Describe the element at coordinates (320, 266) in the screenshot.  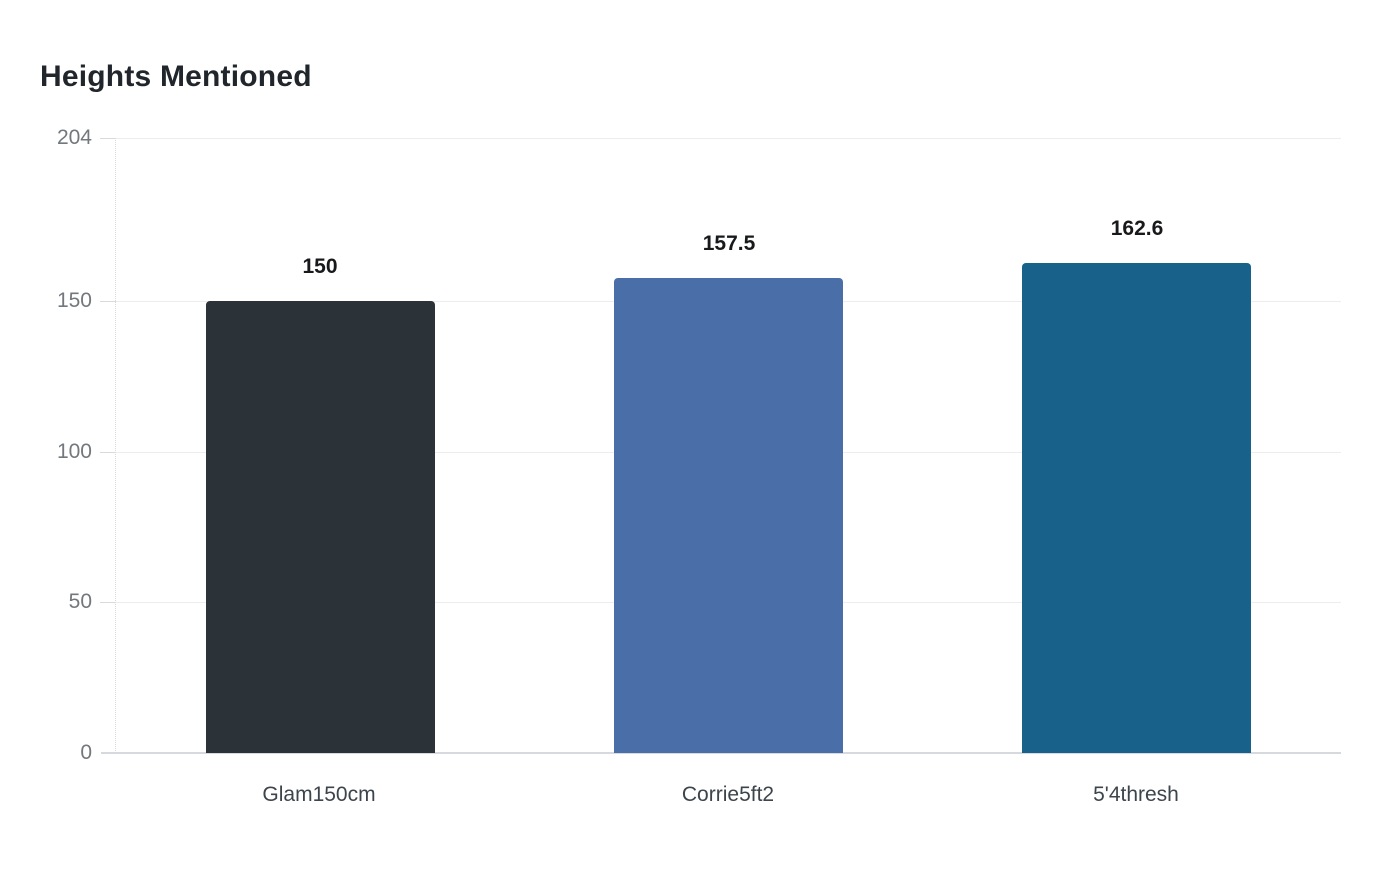
I see `bar-value-label: 150` at that location.